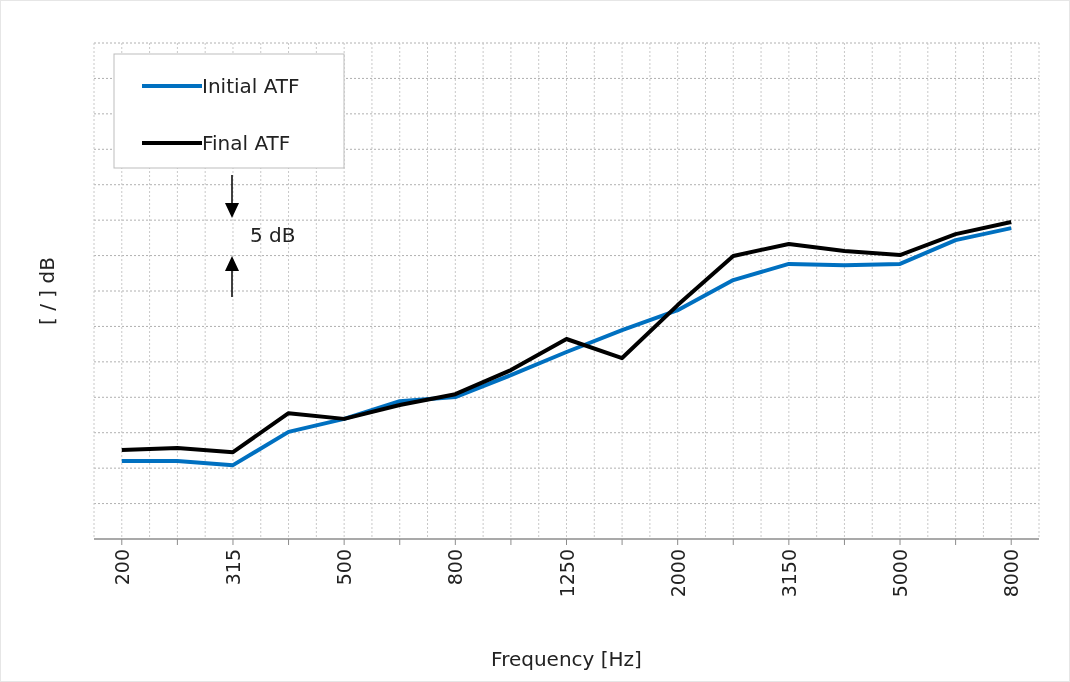 This screenshot has width=1070, height=682. What do you see at coordinates (788, 573) in the screenshot?
I see `x-tick-label: 3150` at bounding box center [788, 573].